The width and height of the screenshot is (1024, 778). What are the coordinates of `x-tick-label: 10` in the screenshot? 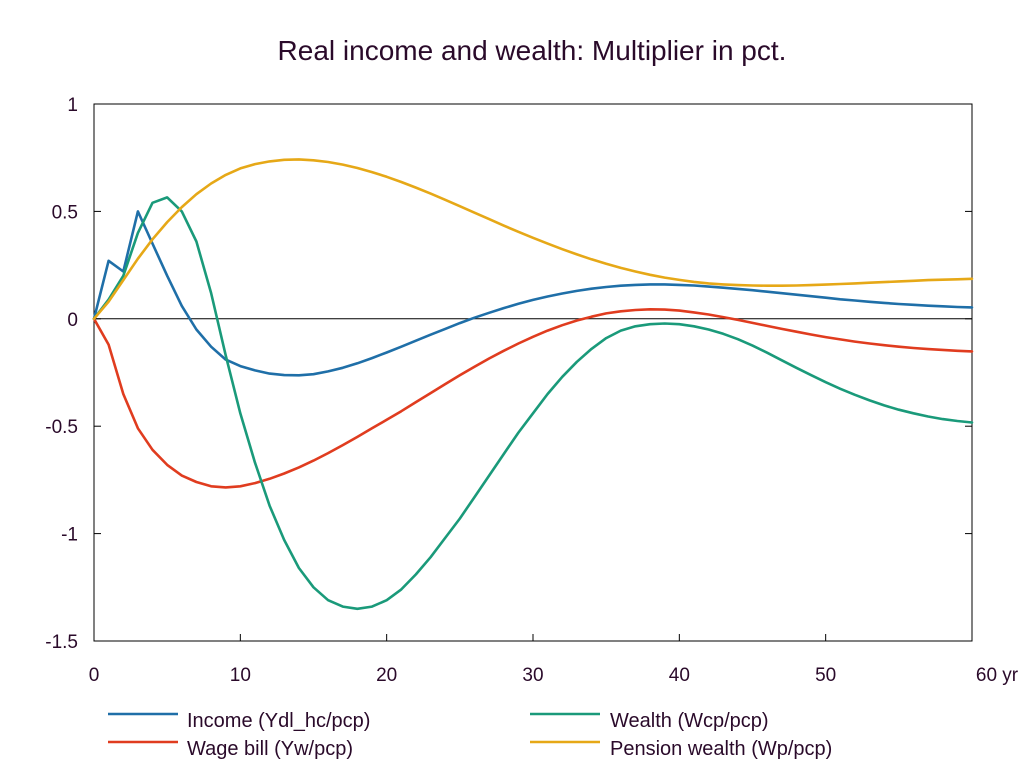 It's located at (240, 675).